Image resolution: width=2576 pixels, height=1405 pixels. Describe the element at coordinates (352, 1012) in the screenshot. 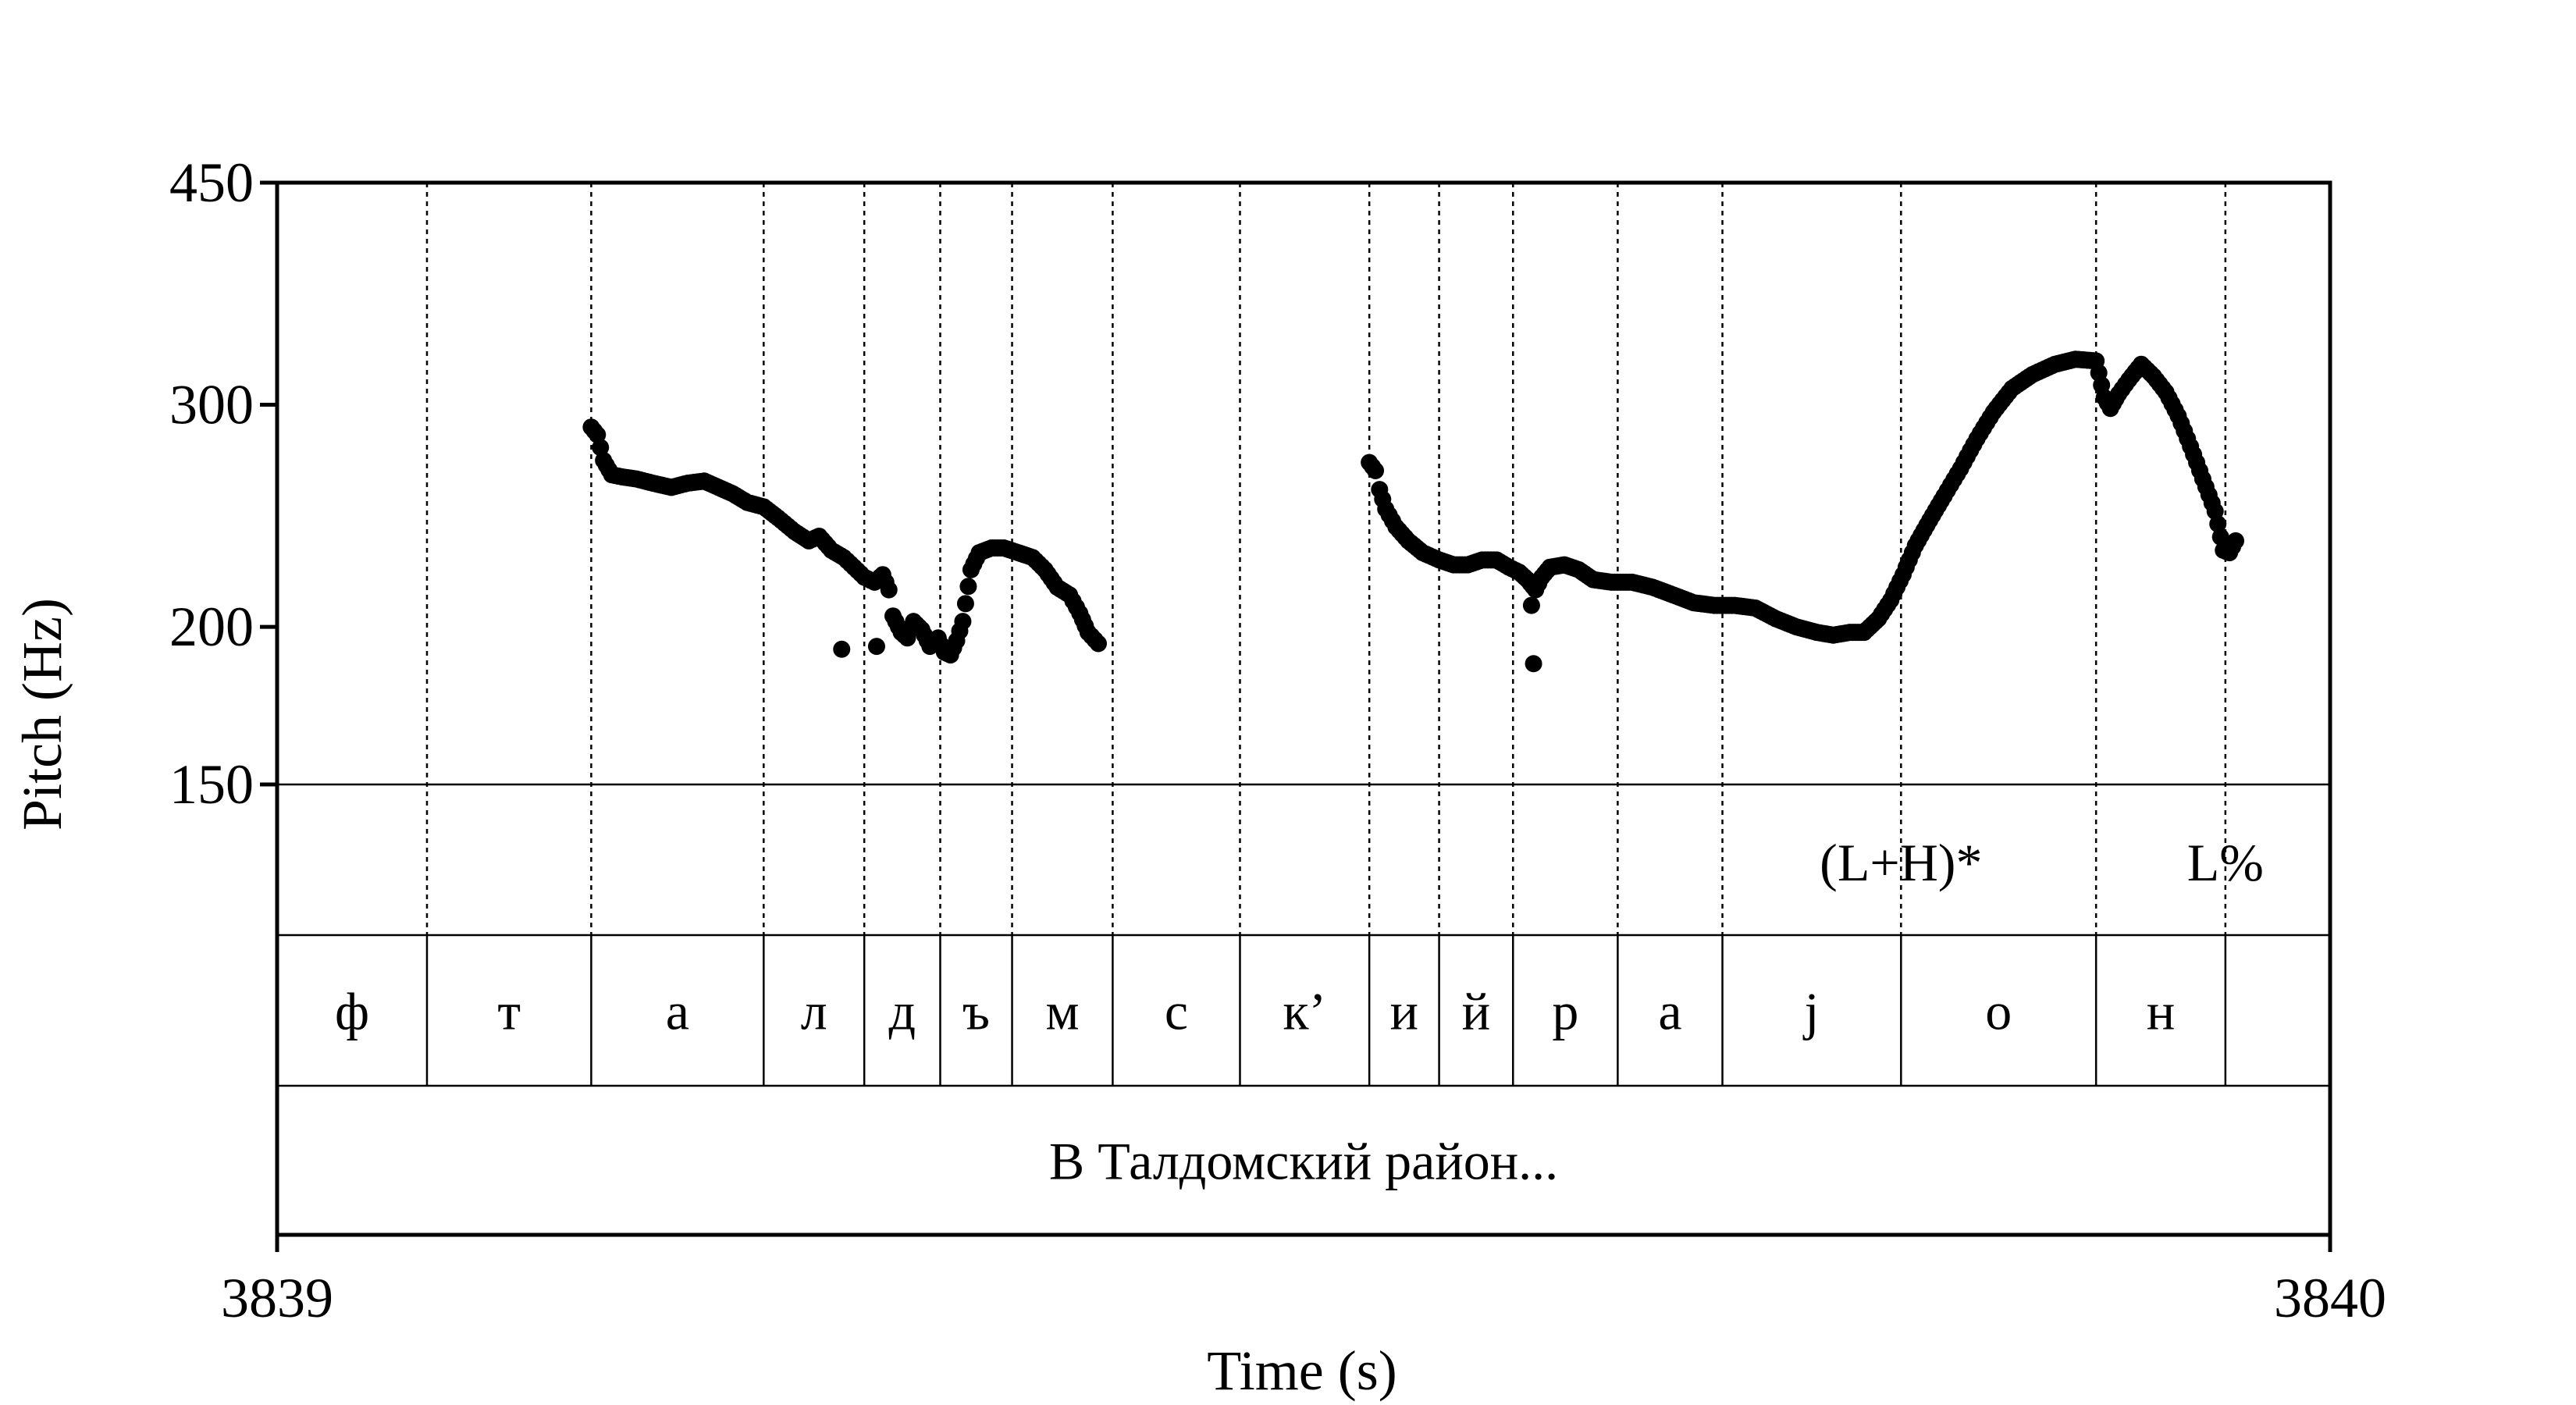

I see `segment-label: ф` at that location.